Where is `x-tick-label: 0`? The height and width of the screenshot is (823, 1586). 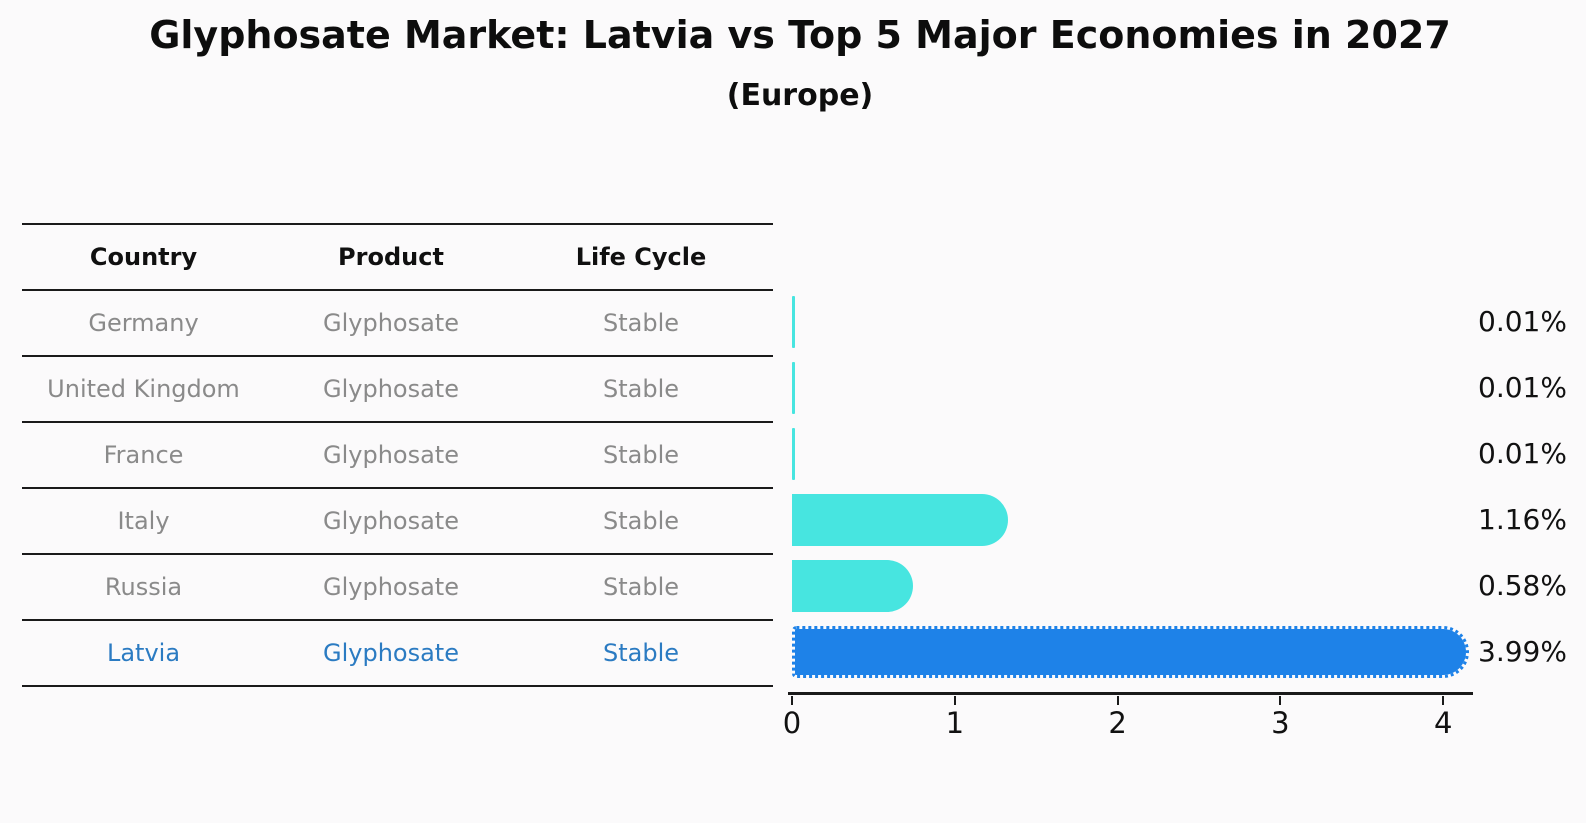 x-tick-label: 0 is located at coordinates (792, 723).